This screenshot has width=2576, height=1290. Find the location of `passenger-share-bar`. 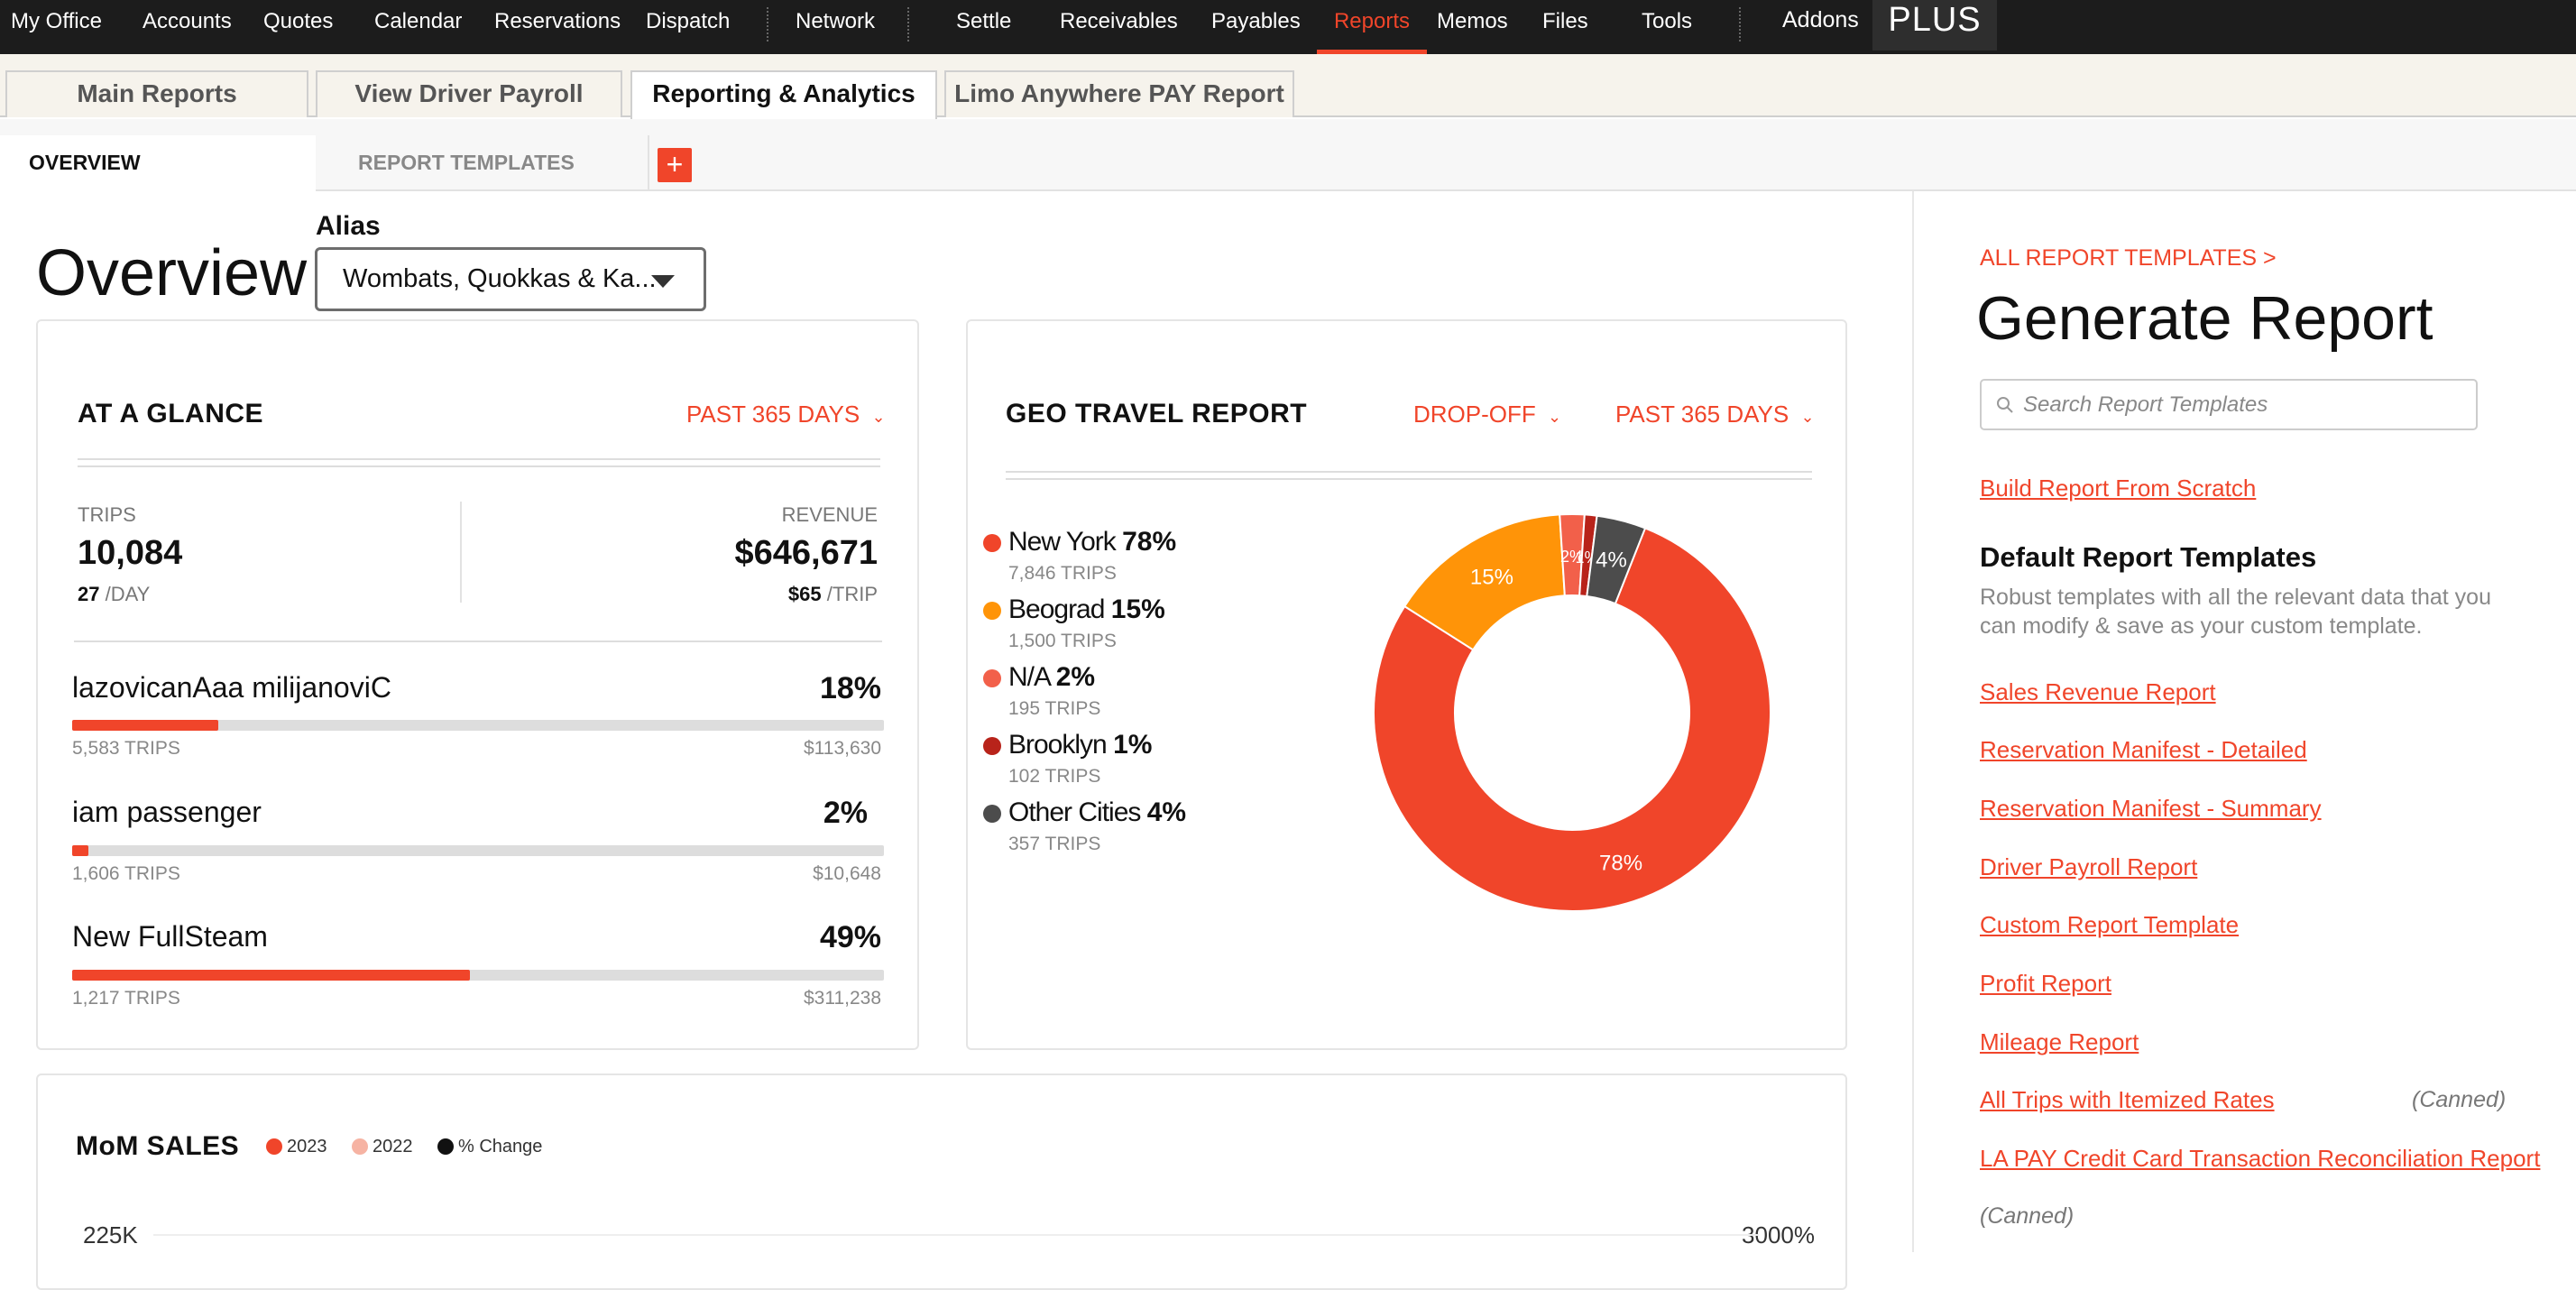

passenger-share-bar is located at coordinates (478, 725).